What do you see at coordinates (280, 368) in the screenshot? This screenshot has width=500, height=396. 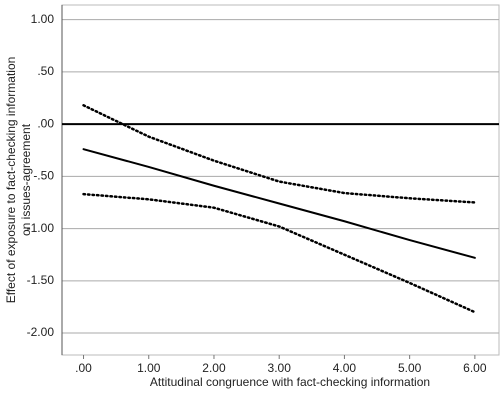 I see `x-tick-label: 3.00` at bounding box center [280, 368].